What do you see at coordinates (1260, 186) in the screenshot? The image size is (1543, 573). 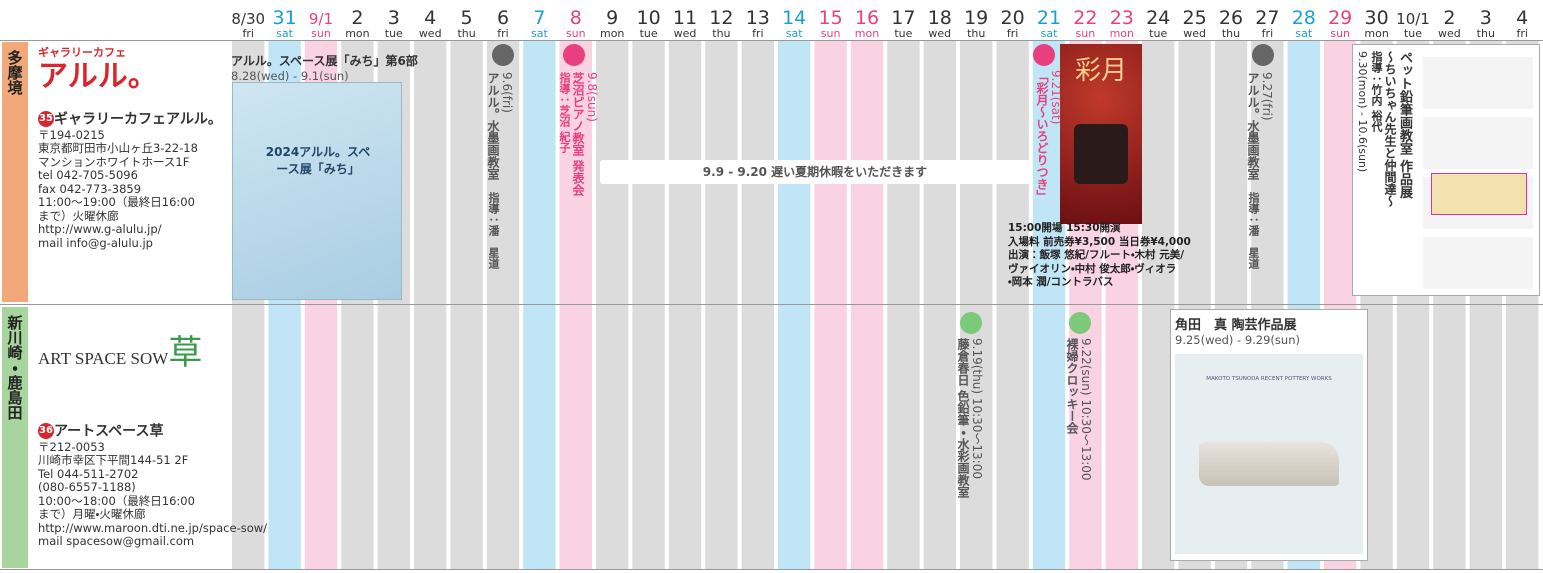 I see `event-text: 9.27(fri) アルル。水墨画教室 指導：潘 星道` at bounding box center [1260, 186].